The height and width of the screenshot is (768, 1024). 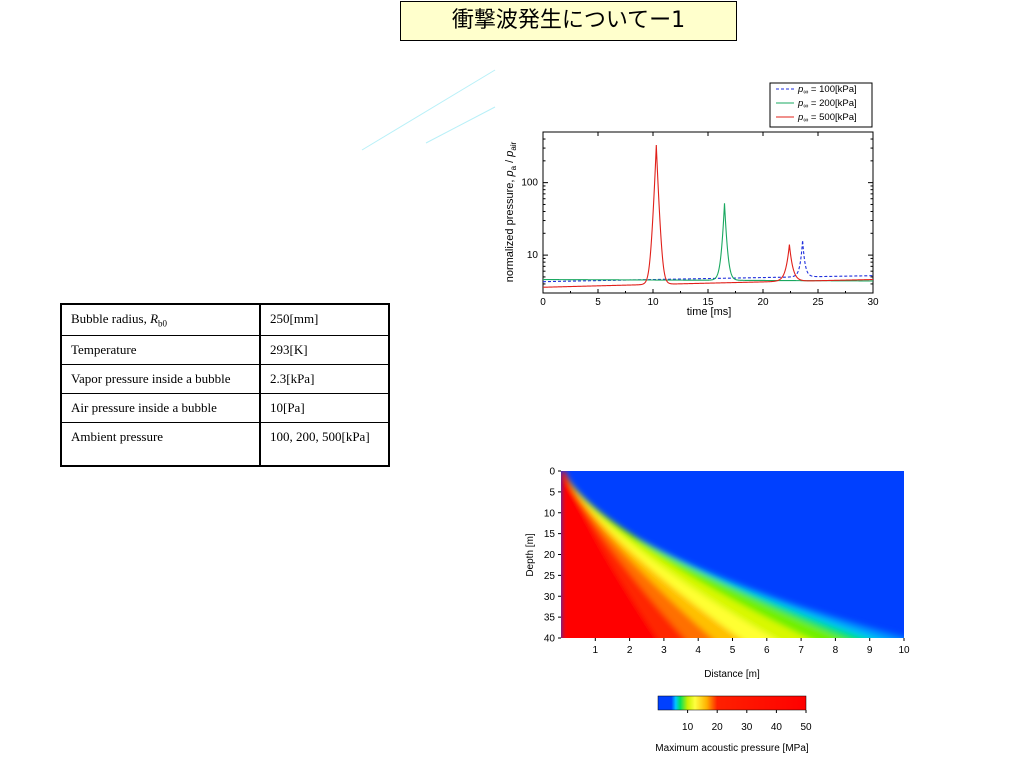 I want to click on colorbar-tick-label: 20, so click(x=718, y=727).